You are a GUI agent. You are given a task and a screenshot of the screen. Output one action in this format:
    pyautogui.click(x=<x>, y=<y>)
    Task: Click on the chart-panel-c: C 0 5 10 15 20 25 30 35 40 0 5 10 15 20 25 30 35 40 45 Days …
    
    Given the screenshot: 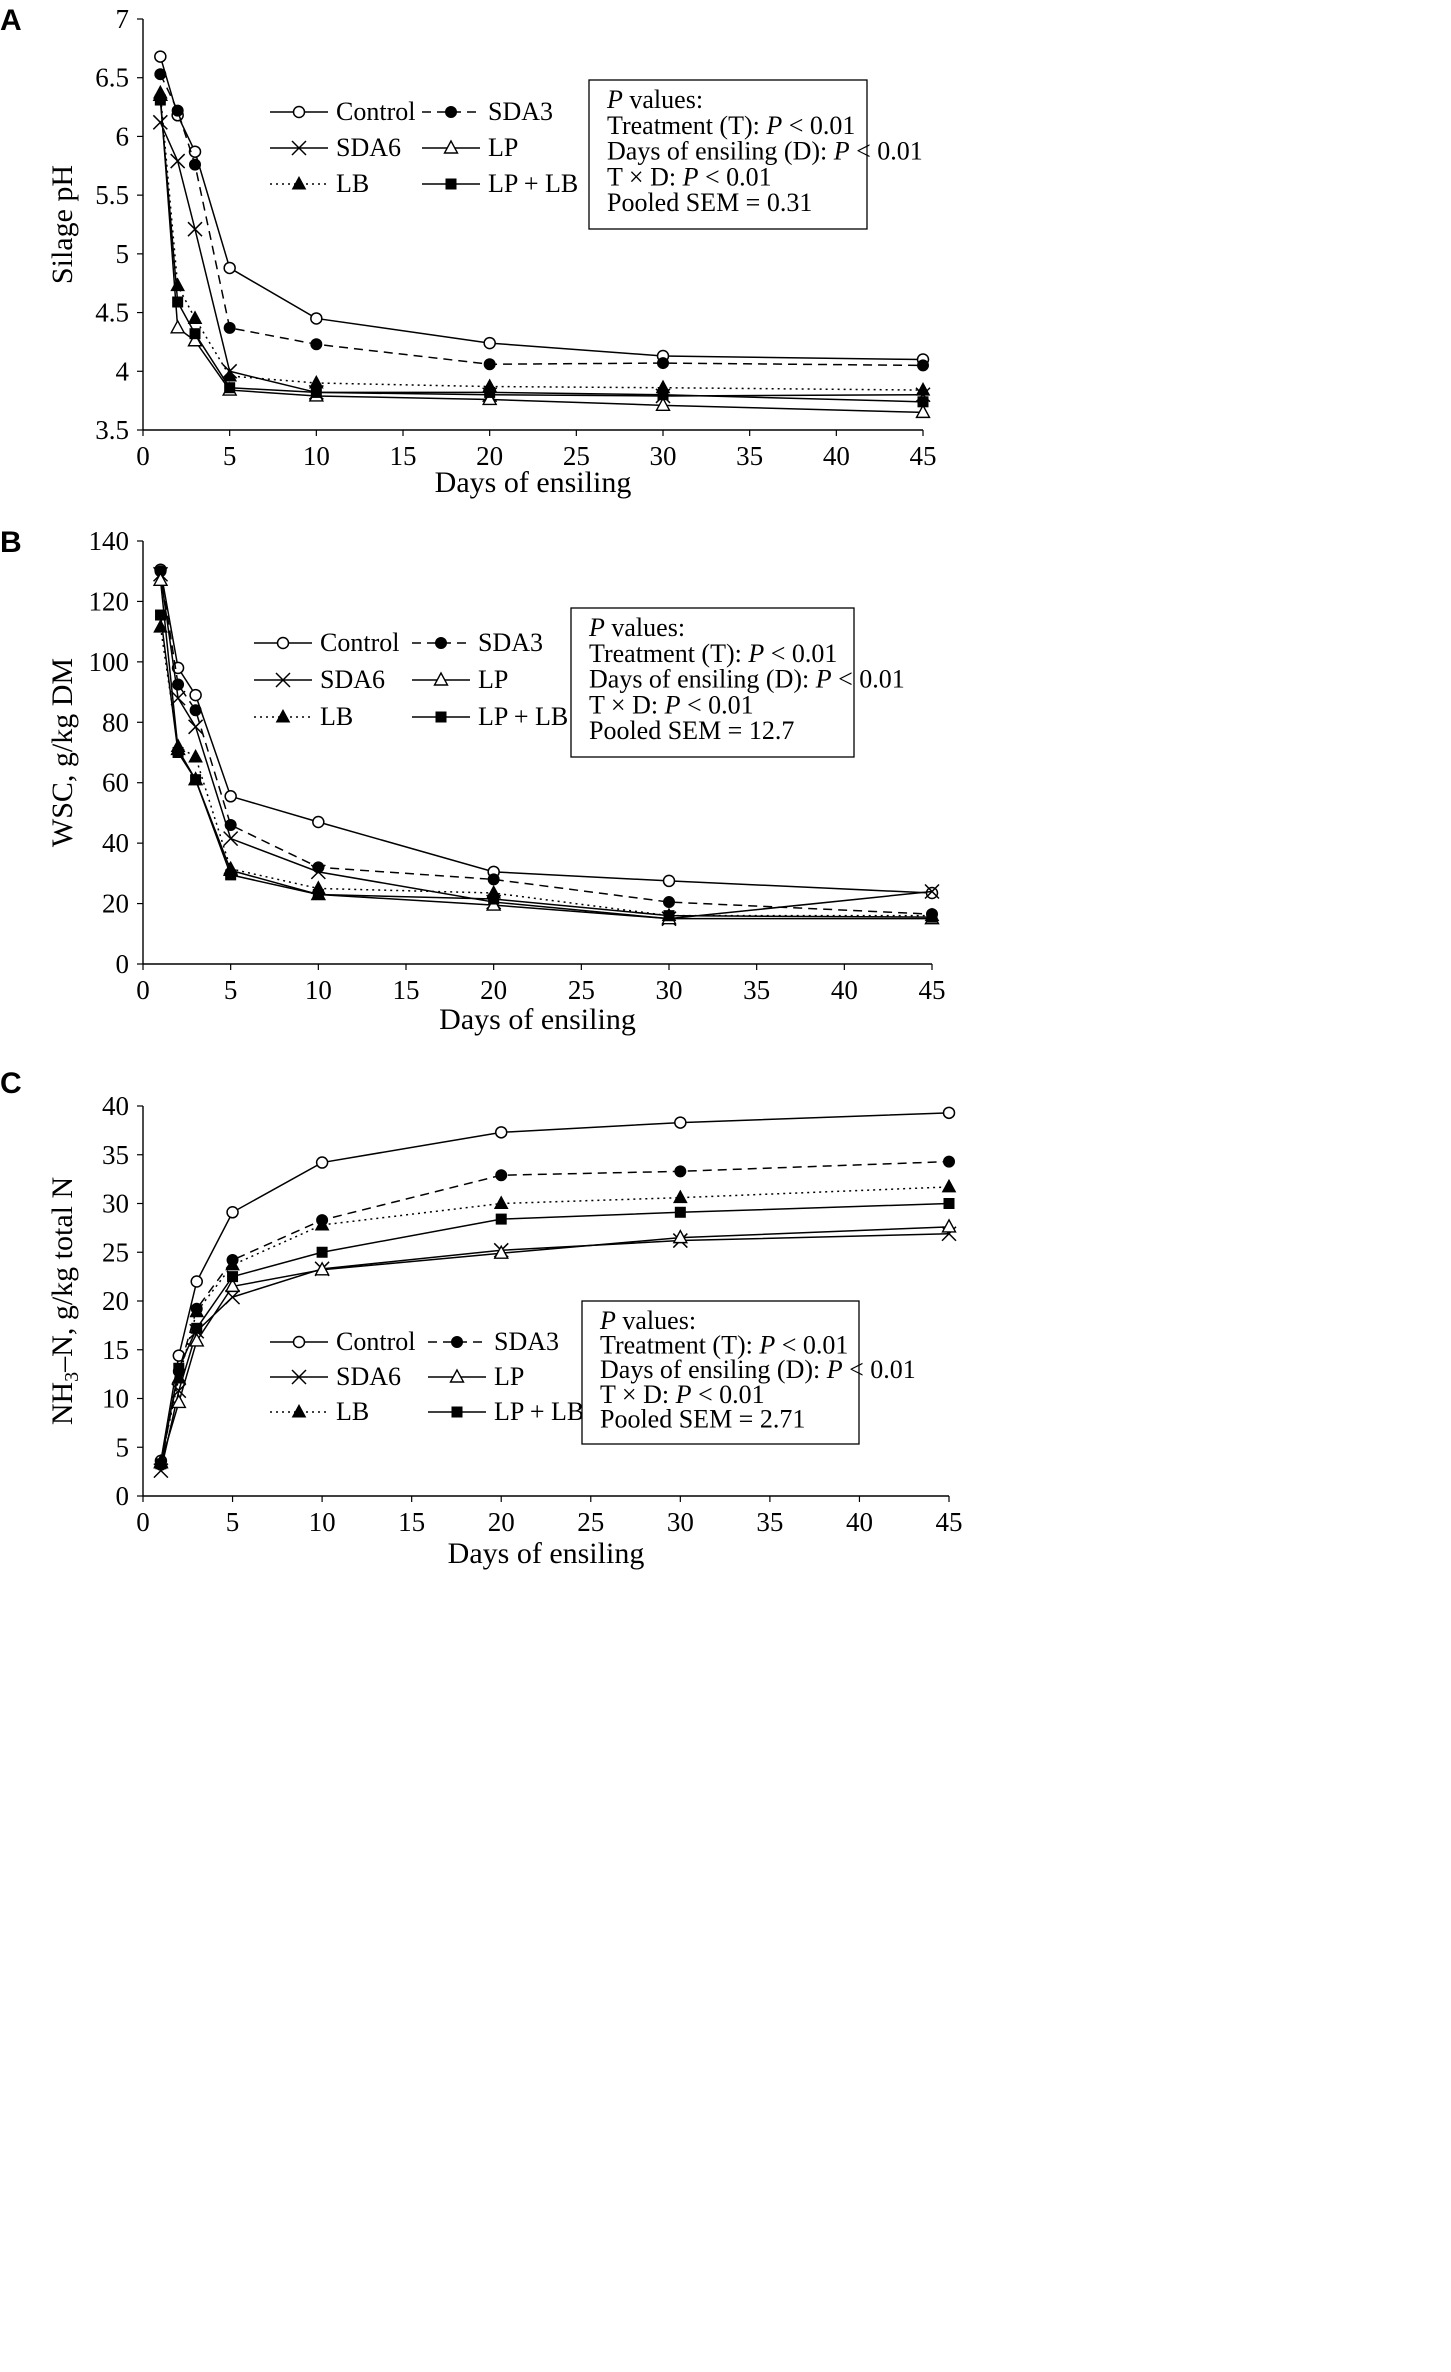 What is the action you would take?
    pyautogui.click(x=481, y=1318)
    